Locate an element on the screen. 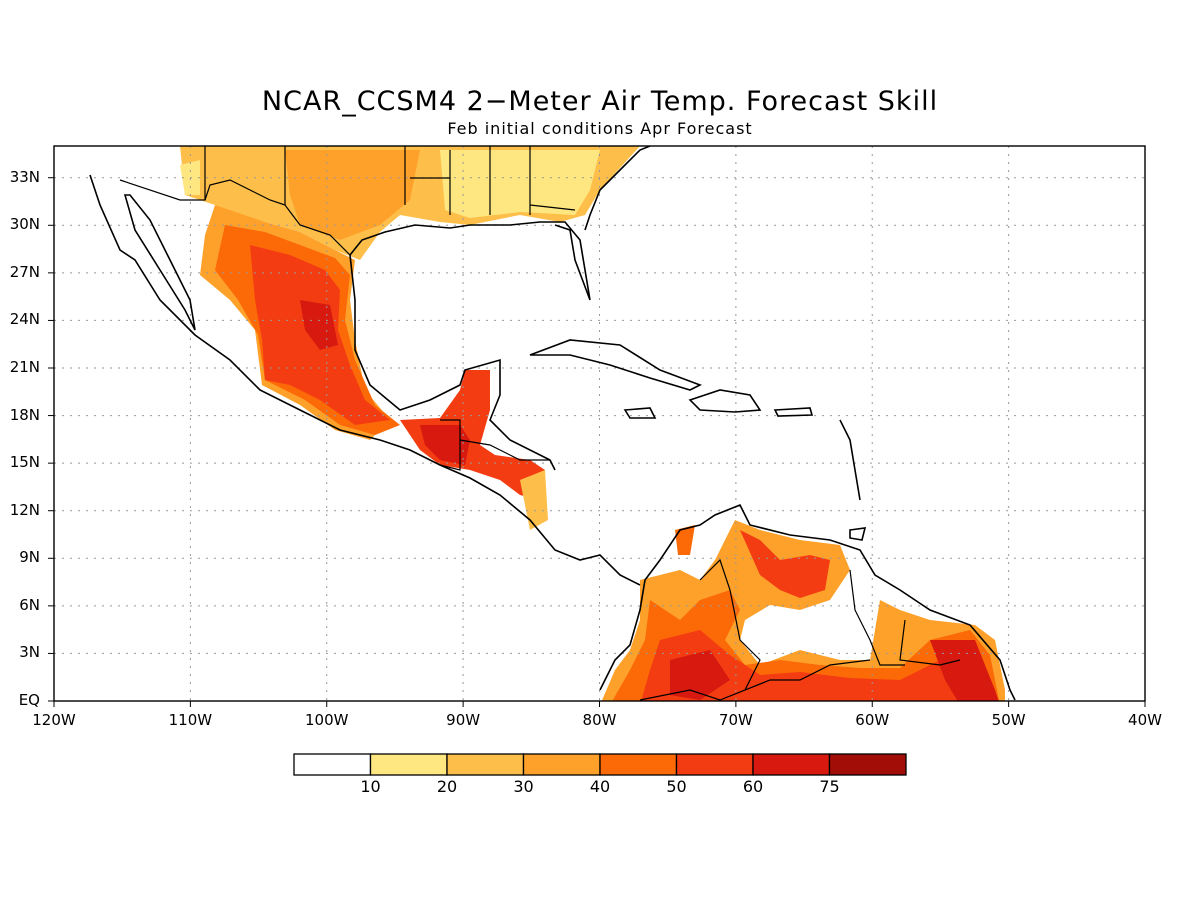 This screenshot has height=900, width=1200. skill-region-central-america-max is located at coordinates (445, 445).